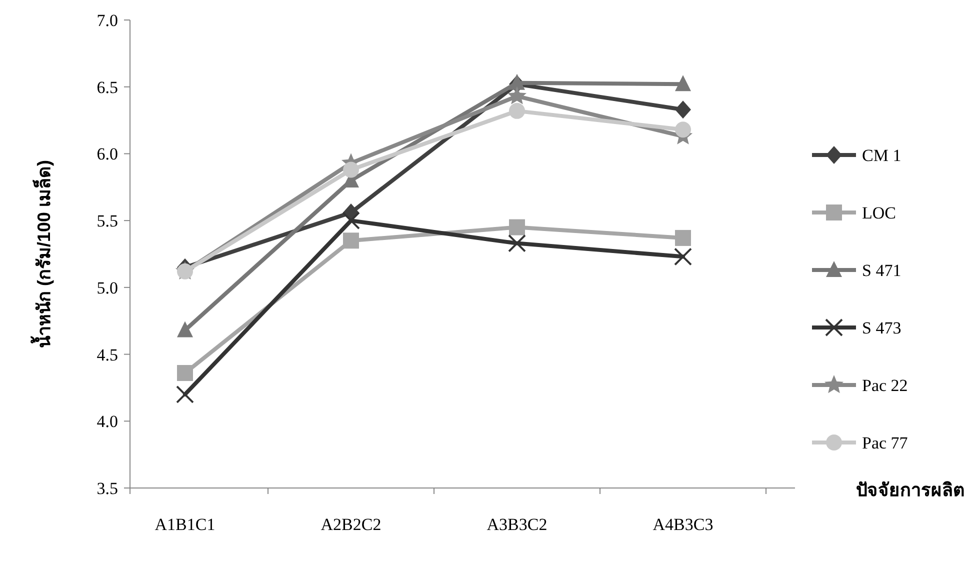 The width and height of the screenshot is (975, 576). I want to click on legend-label: Pac 22, so click(885, 385).